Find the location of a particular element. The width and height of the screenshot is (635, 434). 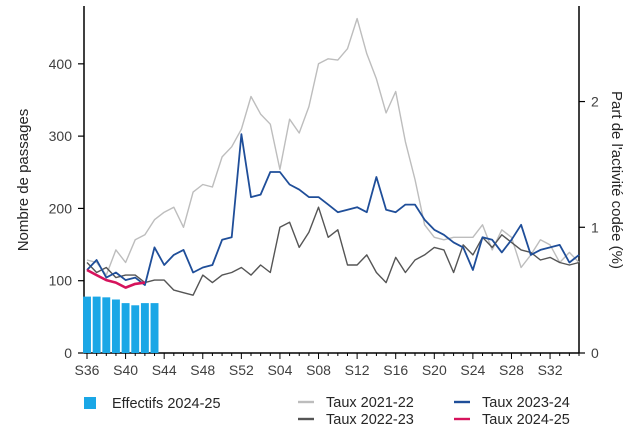

x-tick-label: S48 is located at coordinates (202, 370).